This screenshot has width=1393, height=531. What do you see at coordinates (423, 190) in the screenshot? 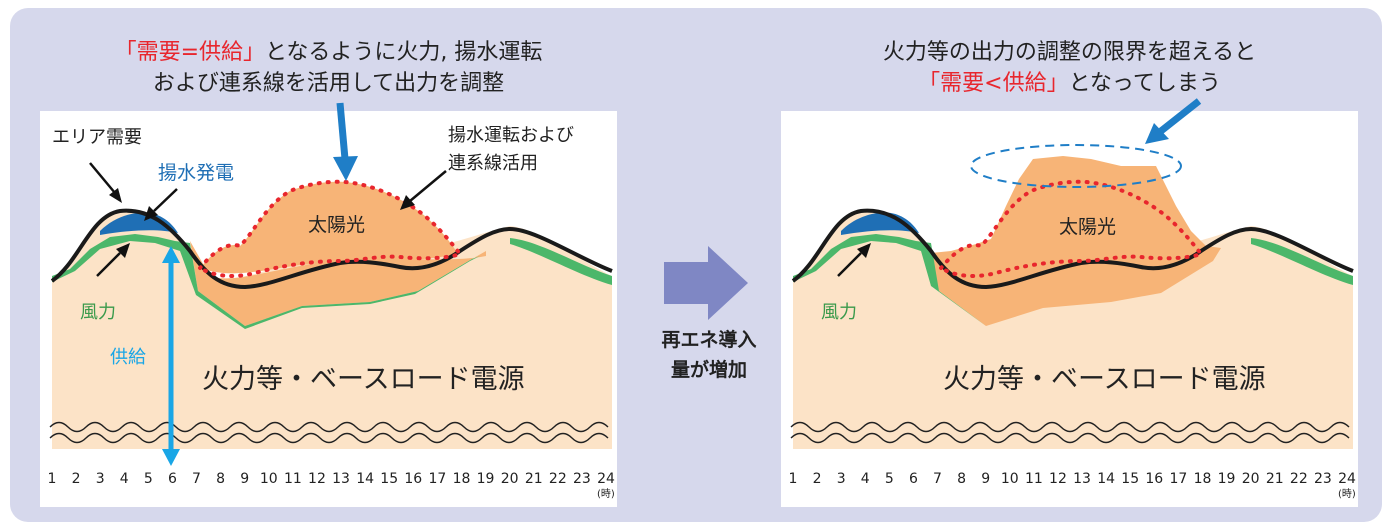
I see `pointer-pumped-operation-arrow` at bounding box center [423, 190].